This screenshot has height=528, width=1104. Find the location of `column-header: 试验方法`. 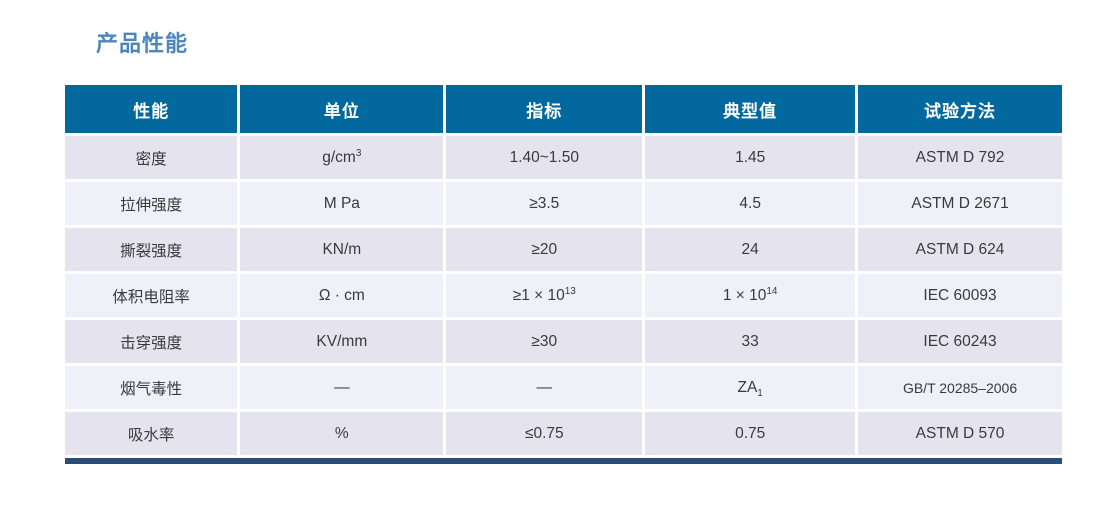

column-header: 试验方法 is located at coordinates (960, 109).